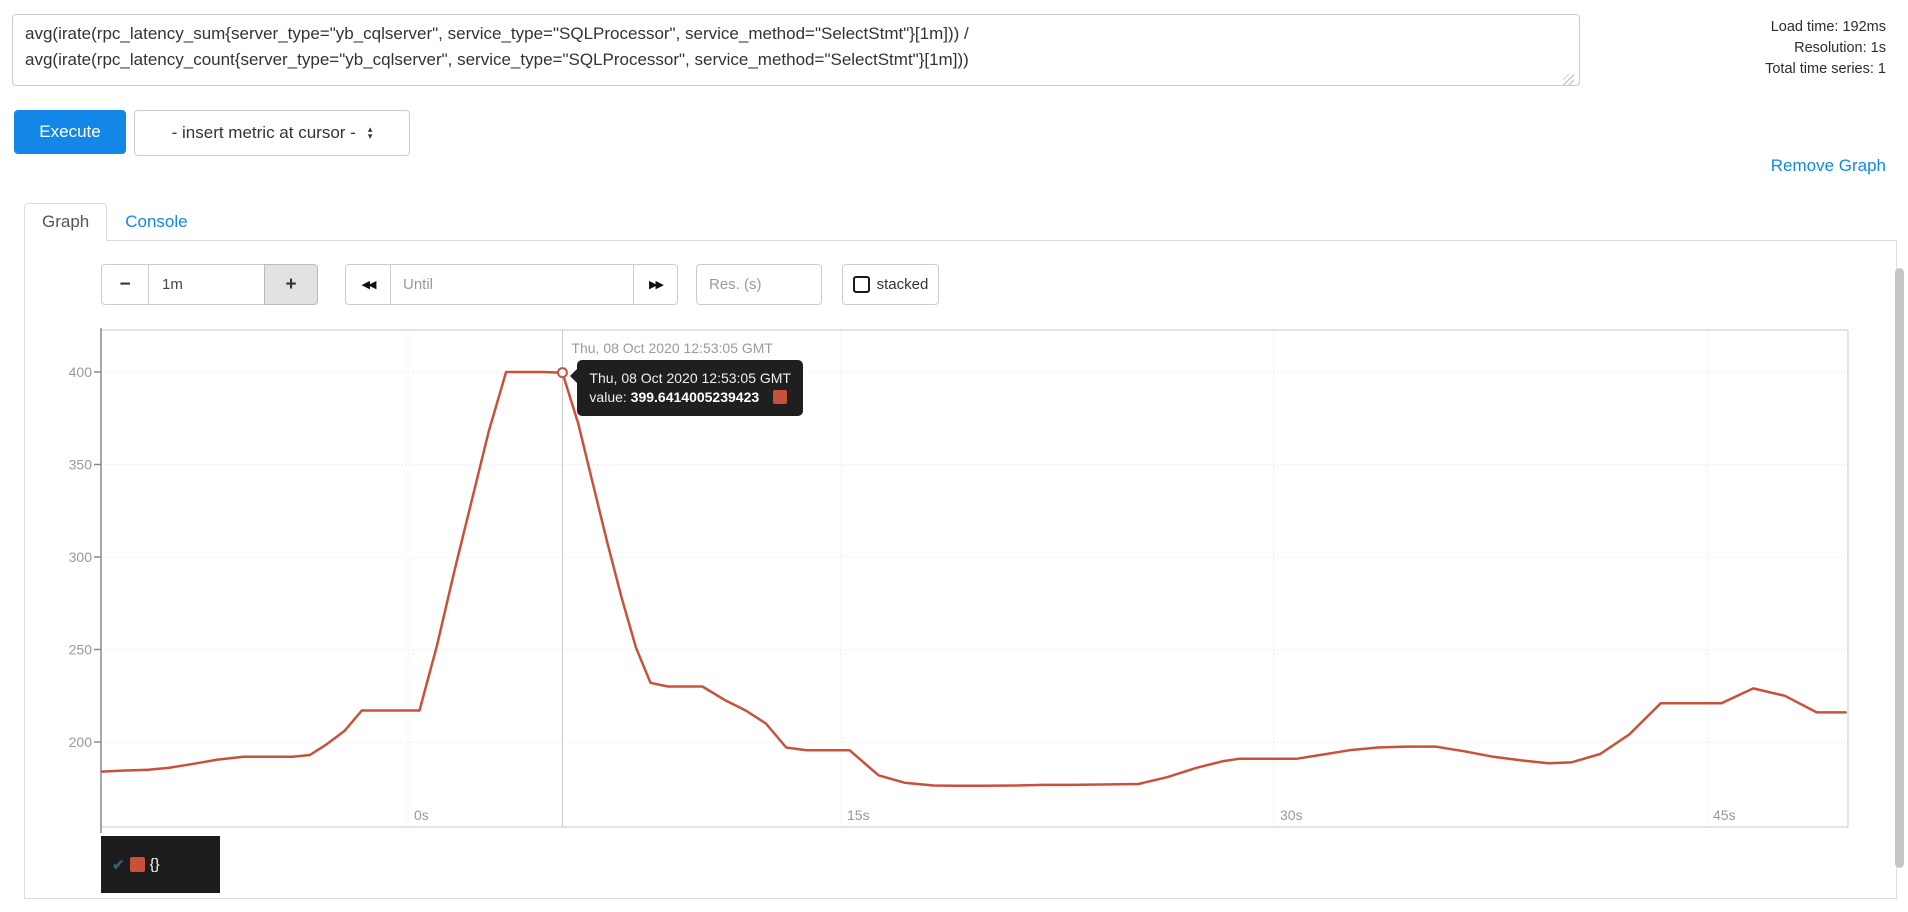 The height and width of the screenshot is (912, 1908). I want to click on series-legend: ✔ {}, so click(160, 864).